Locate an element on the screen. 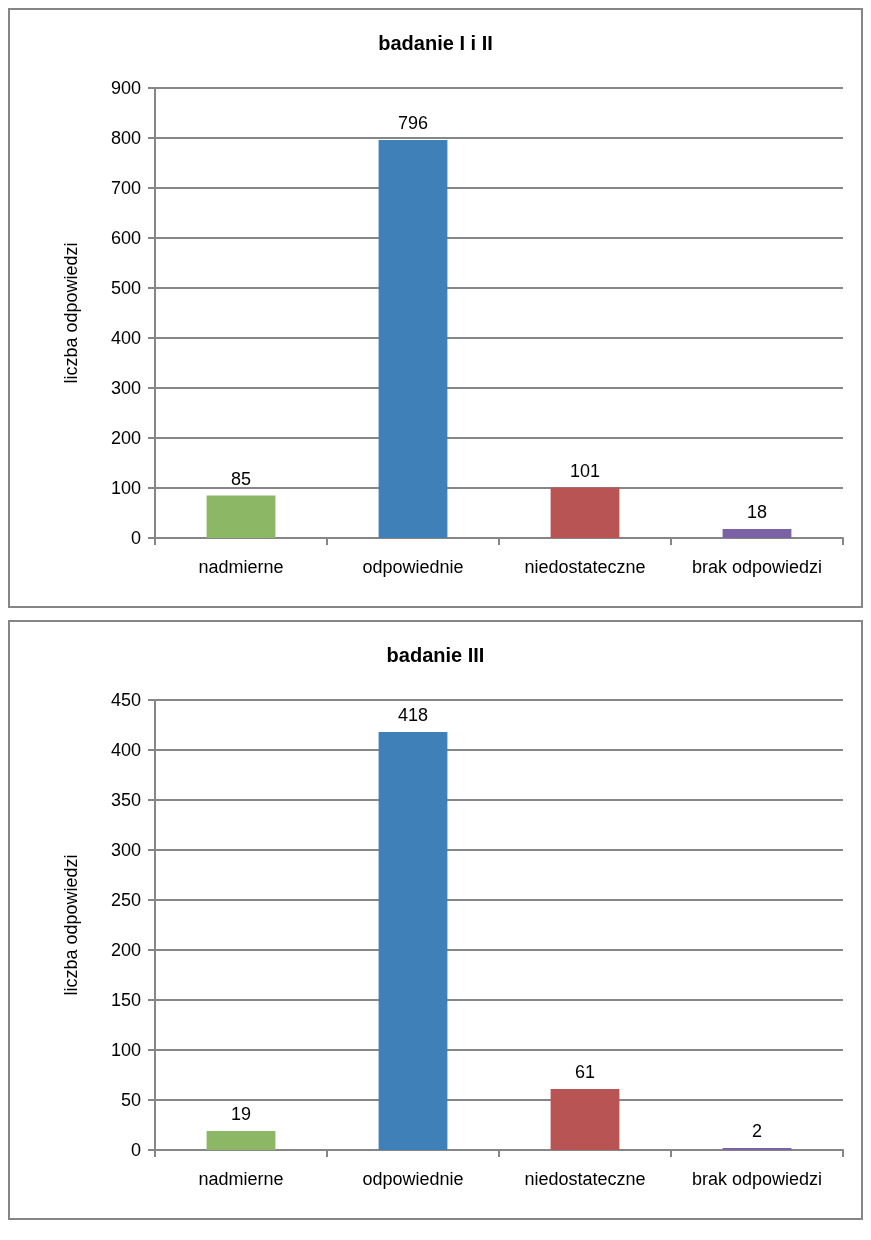  y-tick-label: 350 is located at coordinates (125, 800).